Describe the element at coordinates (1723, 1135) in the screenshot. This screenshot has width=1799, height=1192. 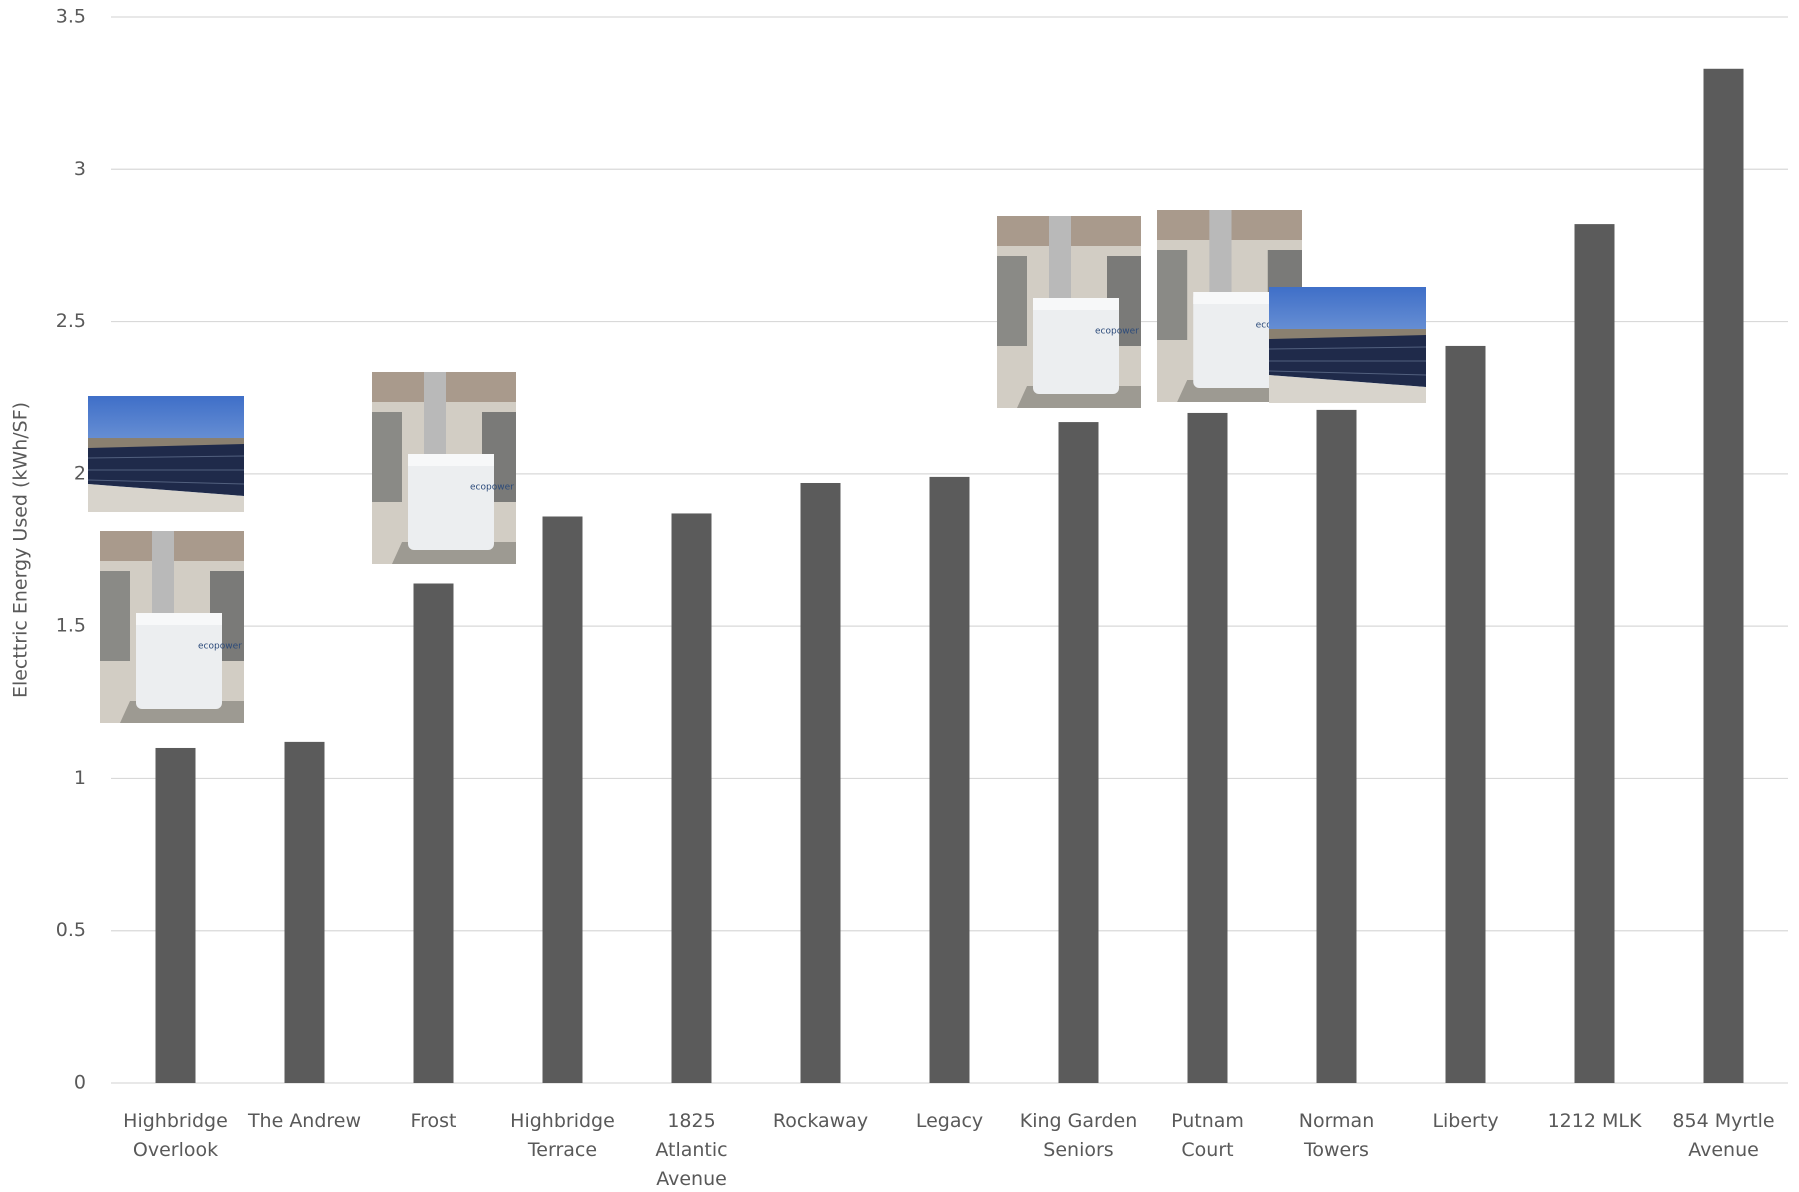
I see `x-tick-label: 854 Myrtle Avenue` at that location.